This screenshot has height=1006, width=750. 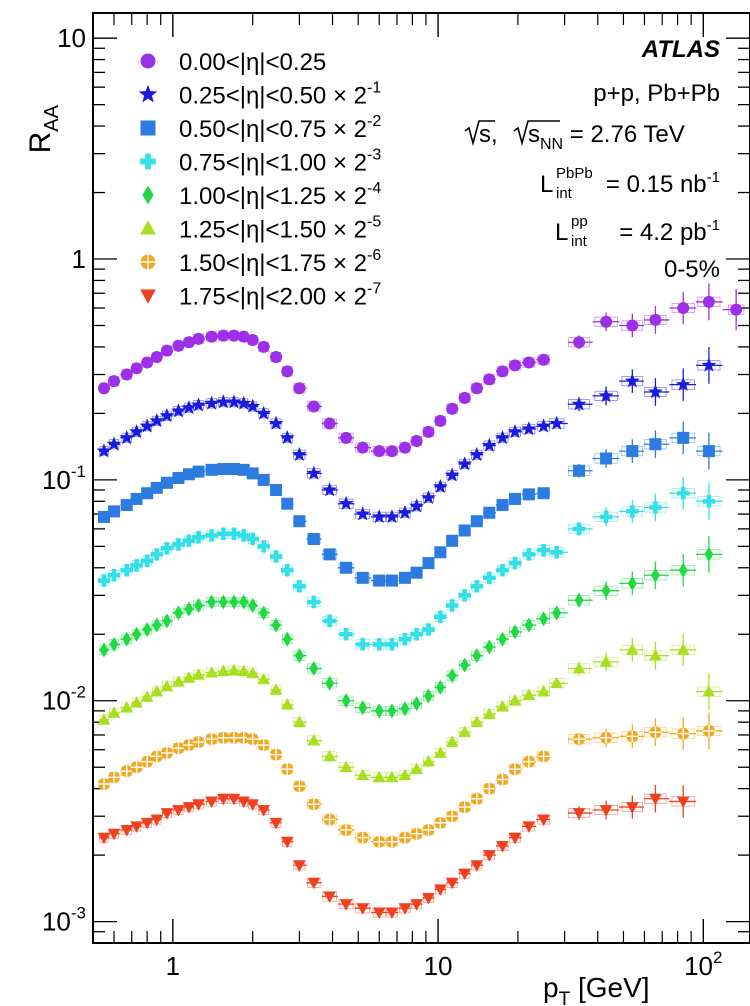 I want to click on x-tick-label: 102, so click(x=703, y=964).